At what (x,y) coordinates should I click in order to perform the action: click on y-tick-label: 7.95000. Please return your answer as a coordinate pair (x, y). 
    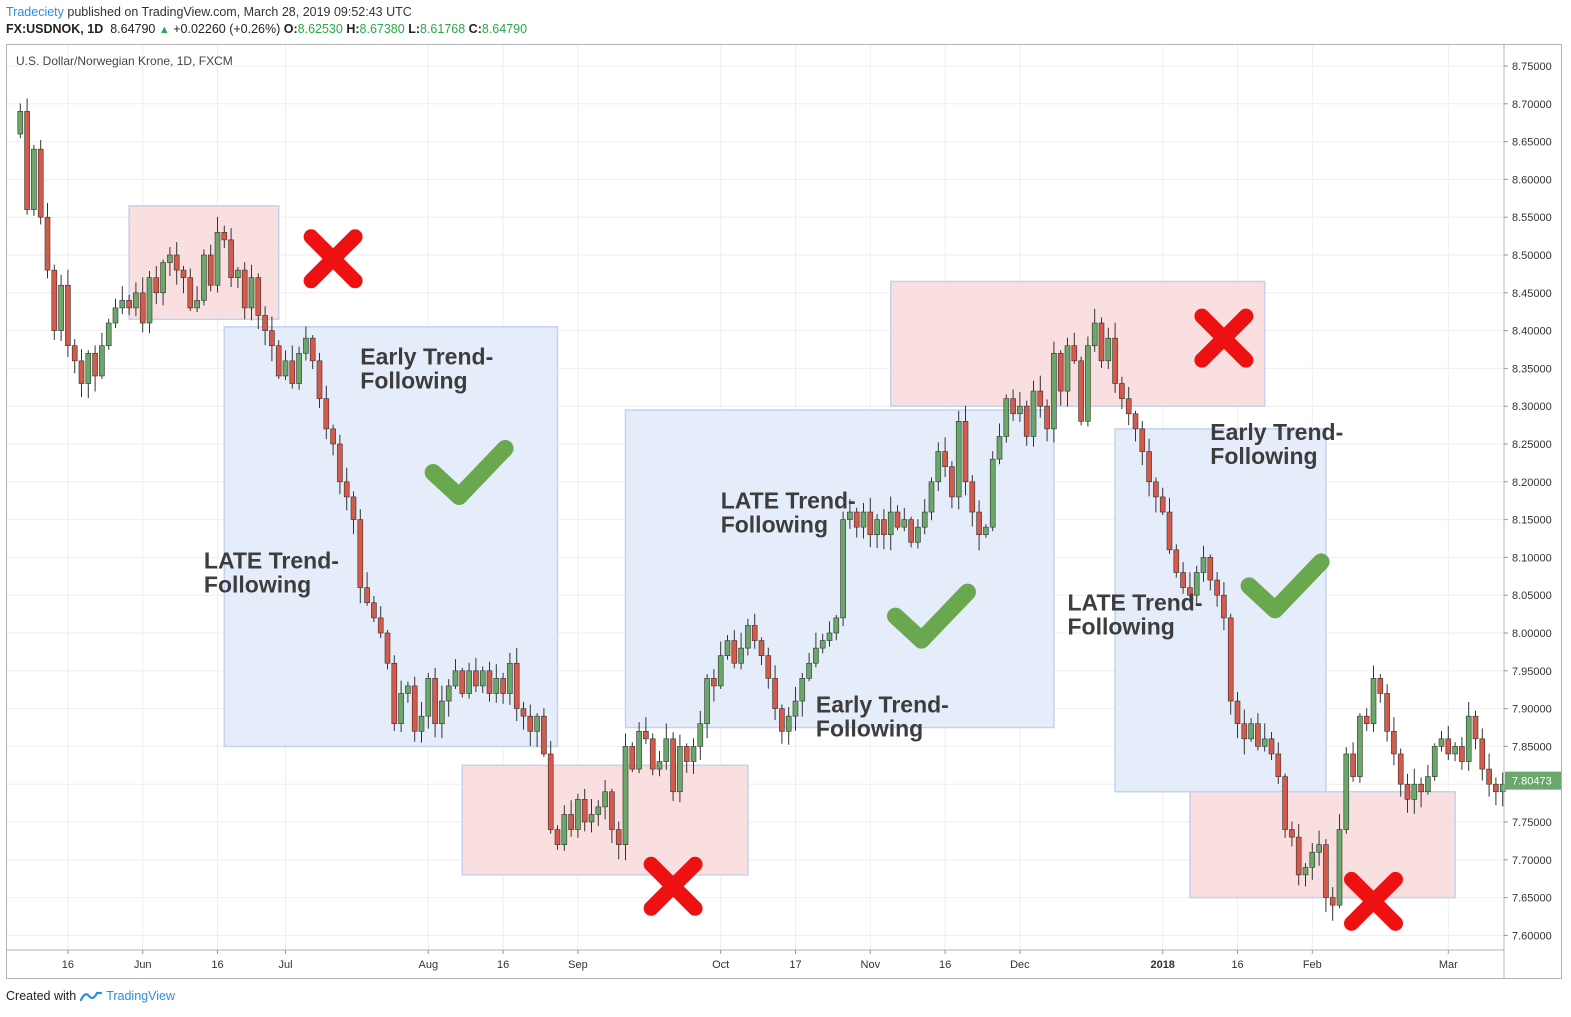
    Looking at the image, I should click on (1532, 672).